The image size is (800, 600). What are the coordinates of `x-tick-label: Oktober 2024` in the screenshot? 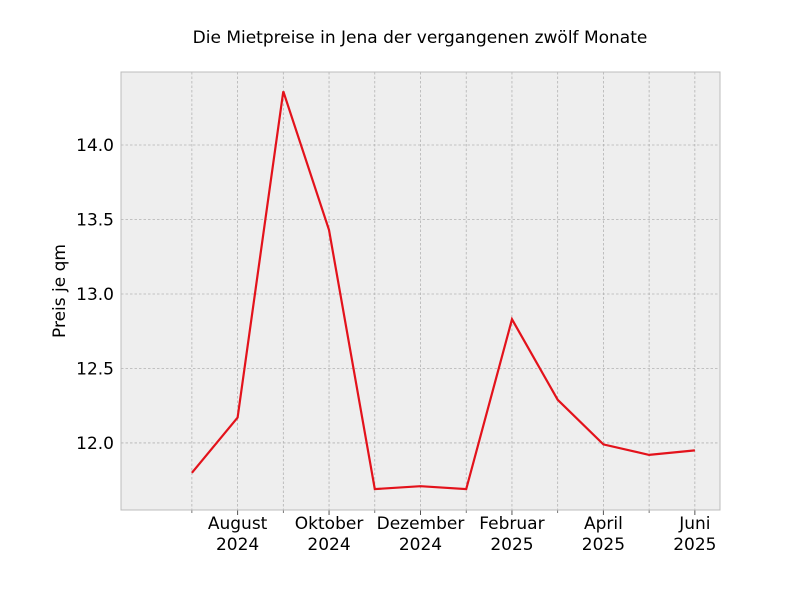 It's located at (329, 534).